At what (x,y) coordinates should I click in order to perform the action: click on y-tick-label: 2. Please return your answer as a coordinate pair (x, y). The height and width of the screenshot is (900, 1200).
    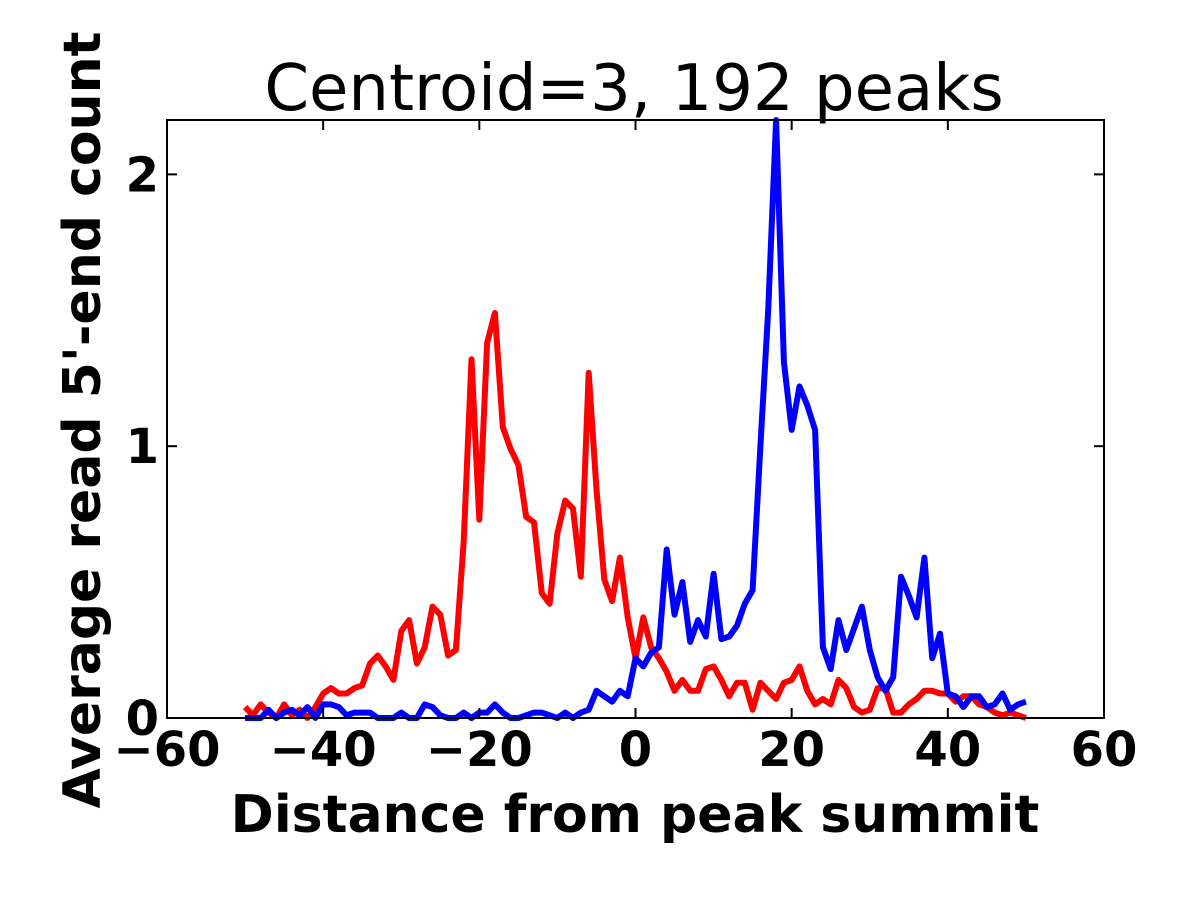
    Looking at the image, I should click on (142, 175).